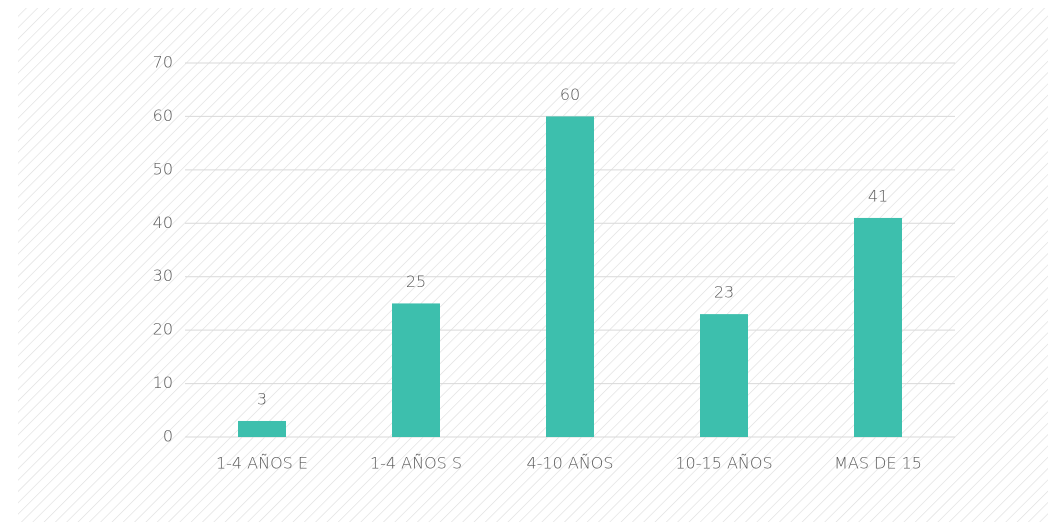 This screenshot has width=1063, height=529. What do you see at coordinates (416, 281) in the screenshot?
I see `data-label: 25` at bounding box center [416, 281].